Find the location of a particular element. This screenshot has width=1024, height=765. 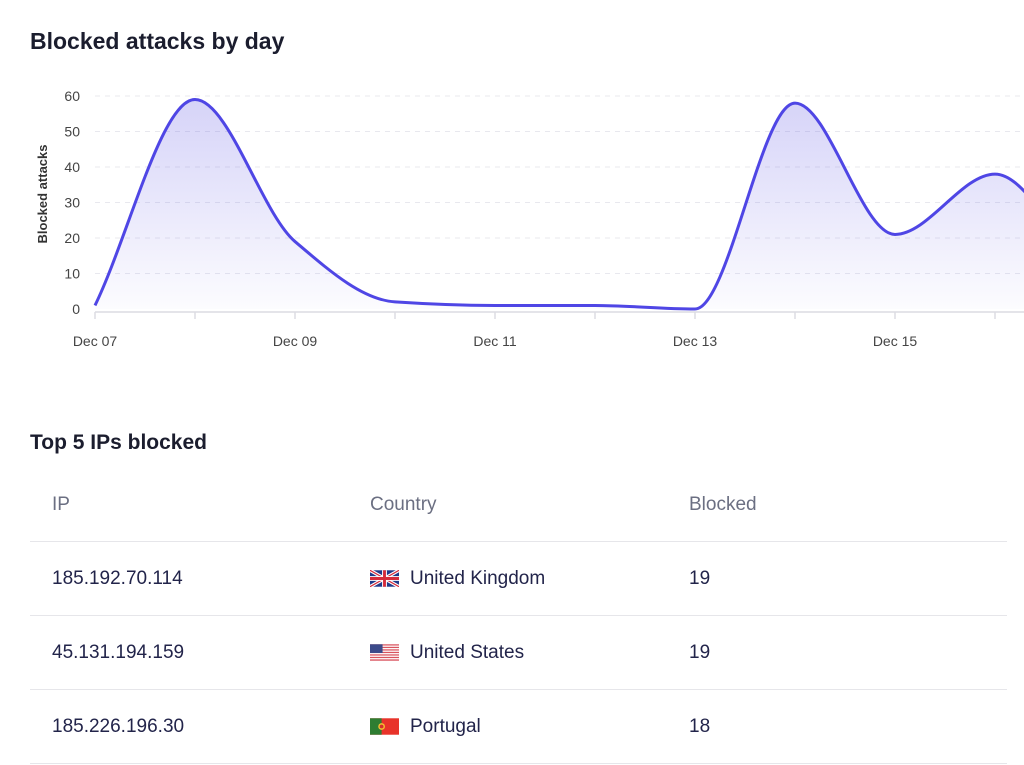

y-axis-label: Blocked attacks is located at coordinates (42, 194).